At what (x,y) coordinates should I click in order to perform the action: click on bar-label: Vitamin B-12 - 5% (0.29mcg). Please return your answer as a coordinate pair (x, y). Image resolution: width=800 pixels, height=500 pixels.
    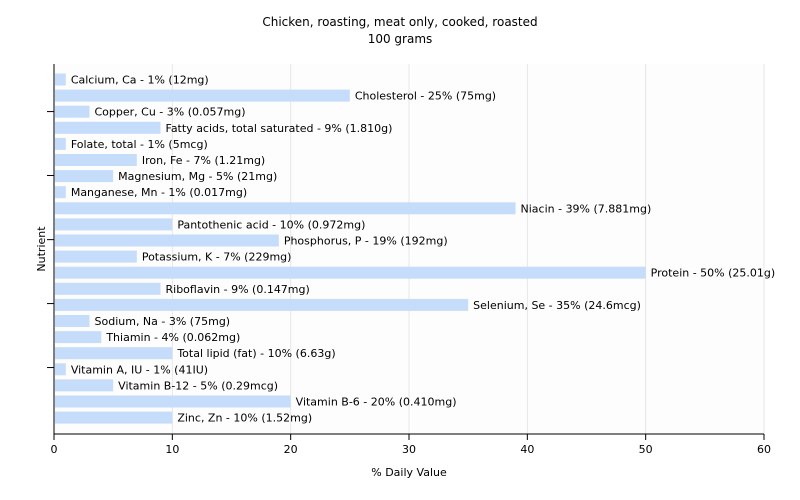
    Looking at the image, I should click on (198, 385).